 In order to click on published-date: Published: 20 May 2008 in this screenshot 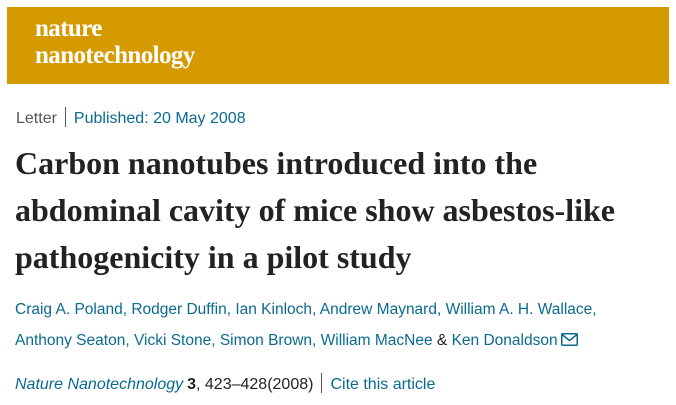, I will do `click(159, 118)`.